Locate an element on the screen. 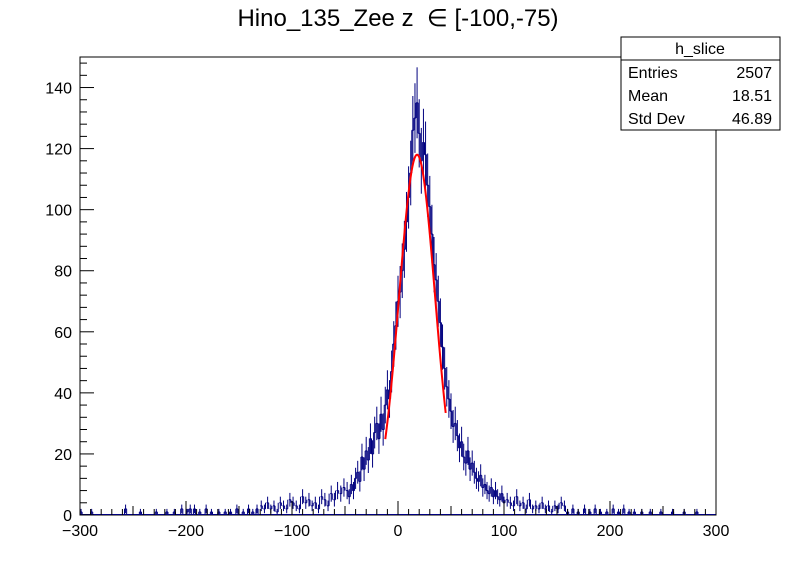  stats-stddev-value: 46.89 is located at coordinates (752, 119).